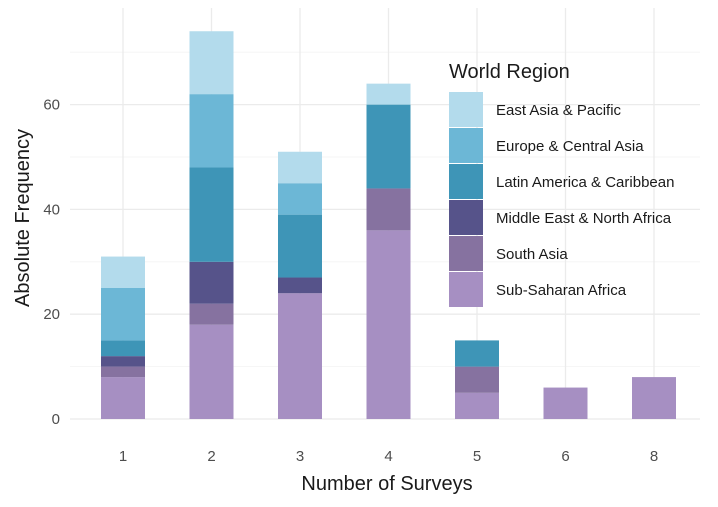  I want to click on x-tick-labels: 1 2 3 4 5 6 8, so click(388, 456).